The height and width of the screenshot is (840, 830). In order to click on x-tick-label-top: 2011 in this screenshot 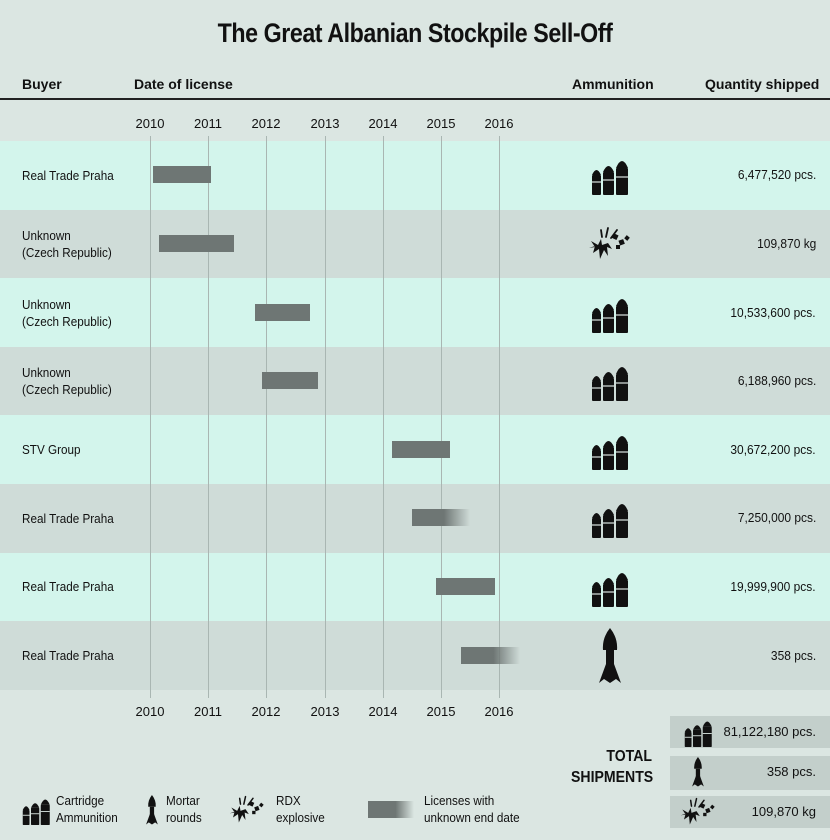, I will do `click(208, 123)`.